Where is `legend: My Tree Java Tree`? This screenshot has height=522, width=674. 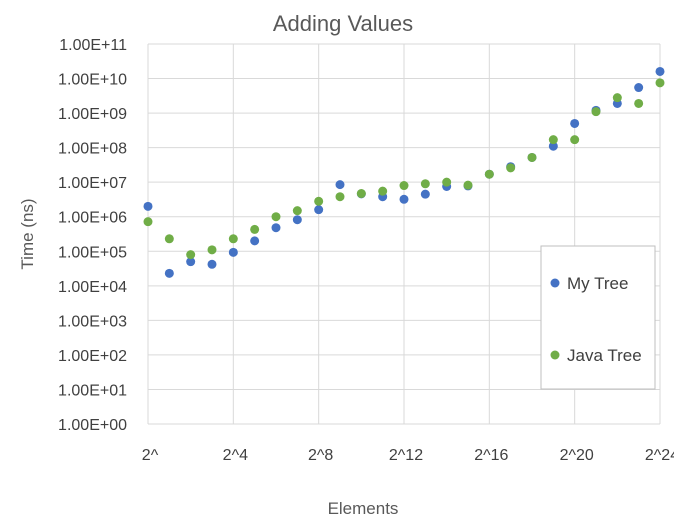
legend: My Tree Java Tree is located at coordinates (598, 317).